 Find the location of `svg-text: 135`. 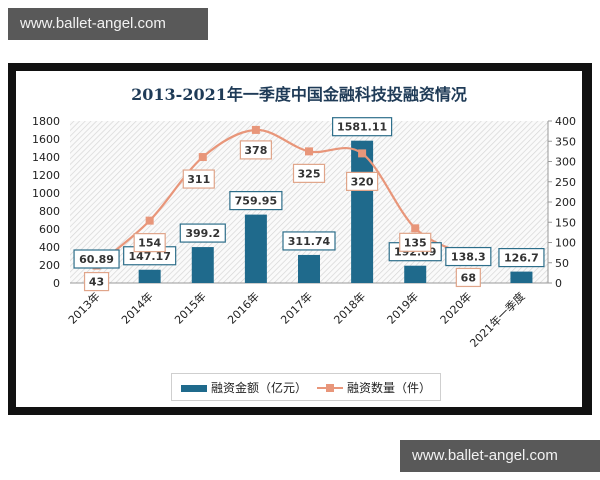

svg-text: 135 is located at coordinates (415, 242).